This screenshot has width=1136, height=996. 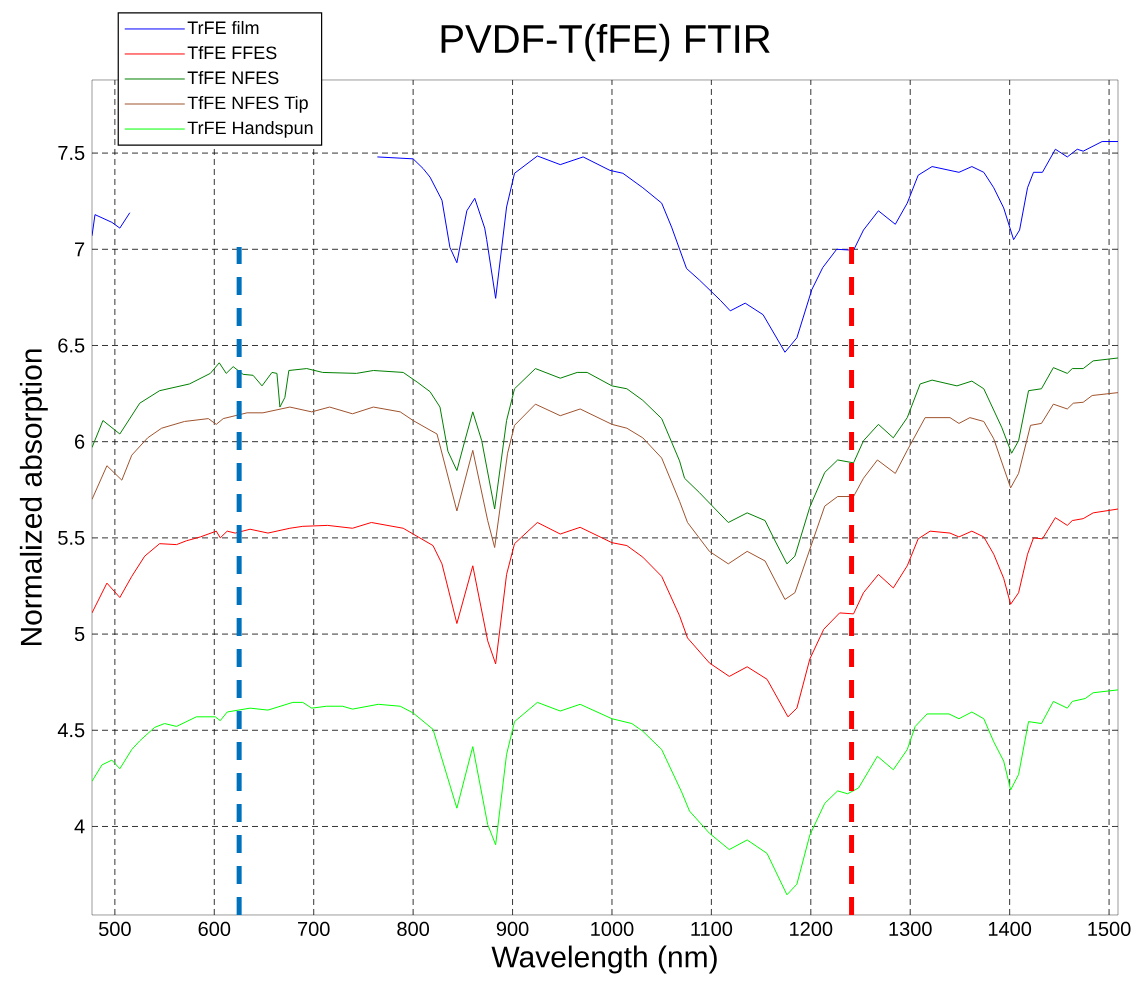 I want to click on y-tick-label: 6, so click(x=80, y=441).